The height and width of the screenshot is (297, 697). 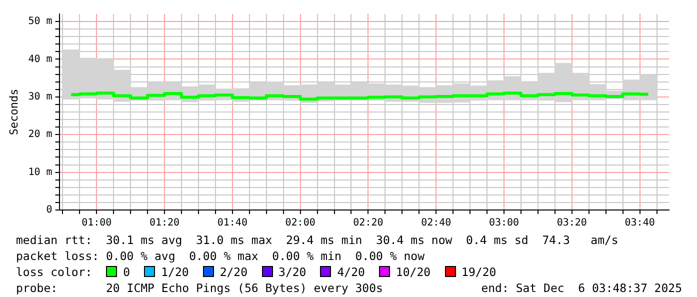 I want to click on text: 10/20, so click(x=413, y=272).